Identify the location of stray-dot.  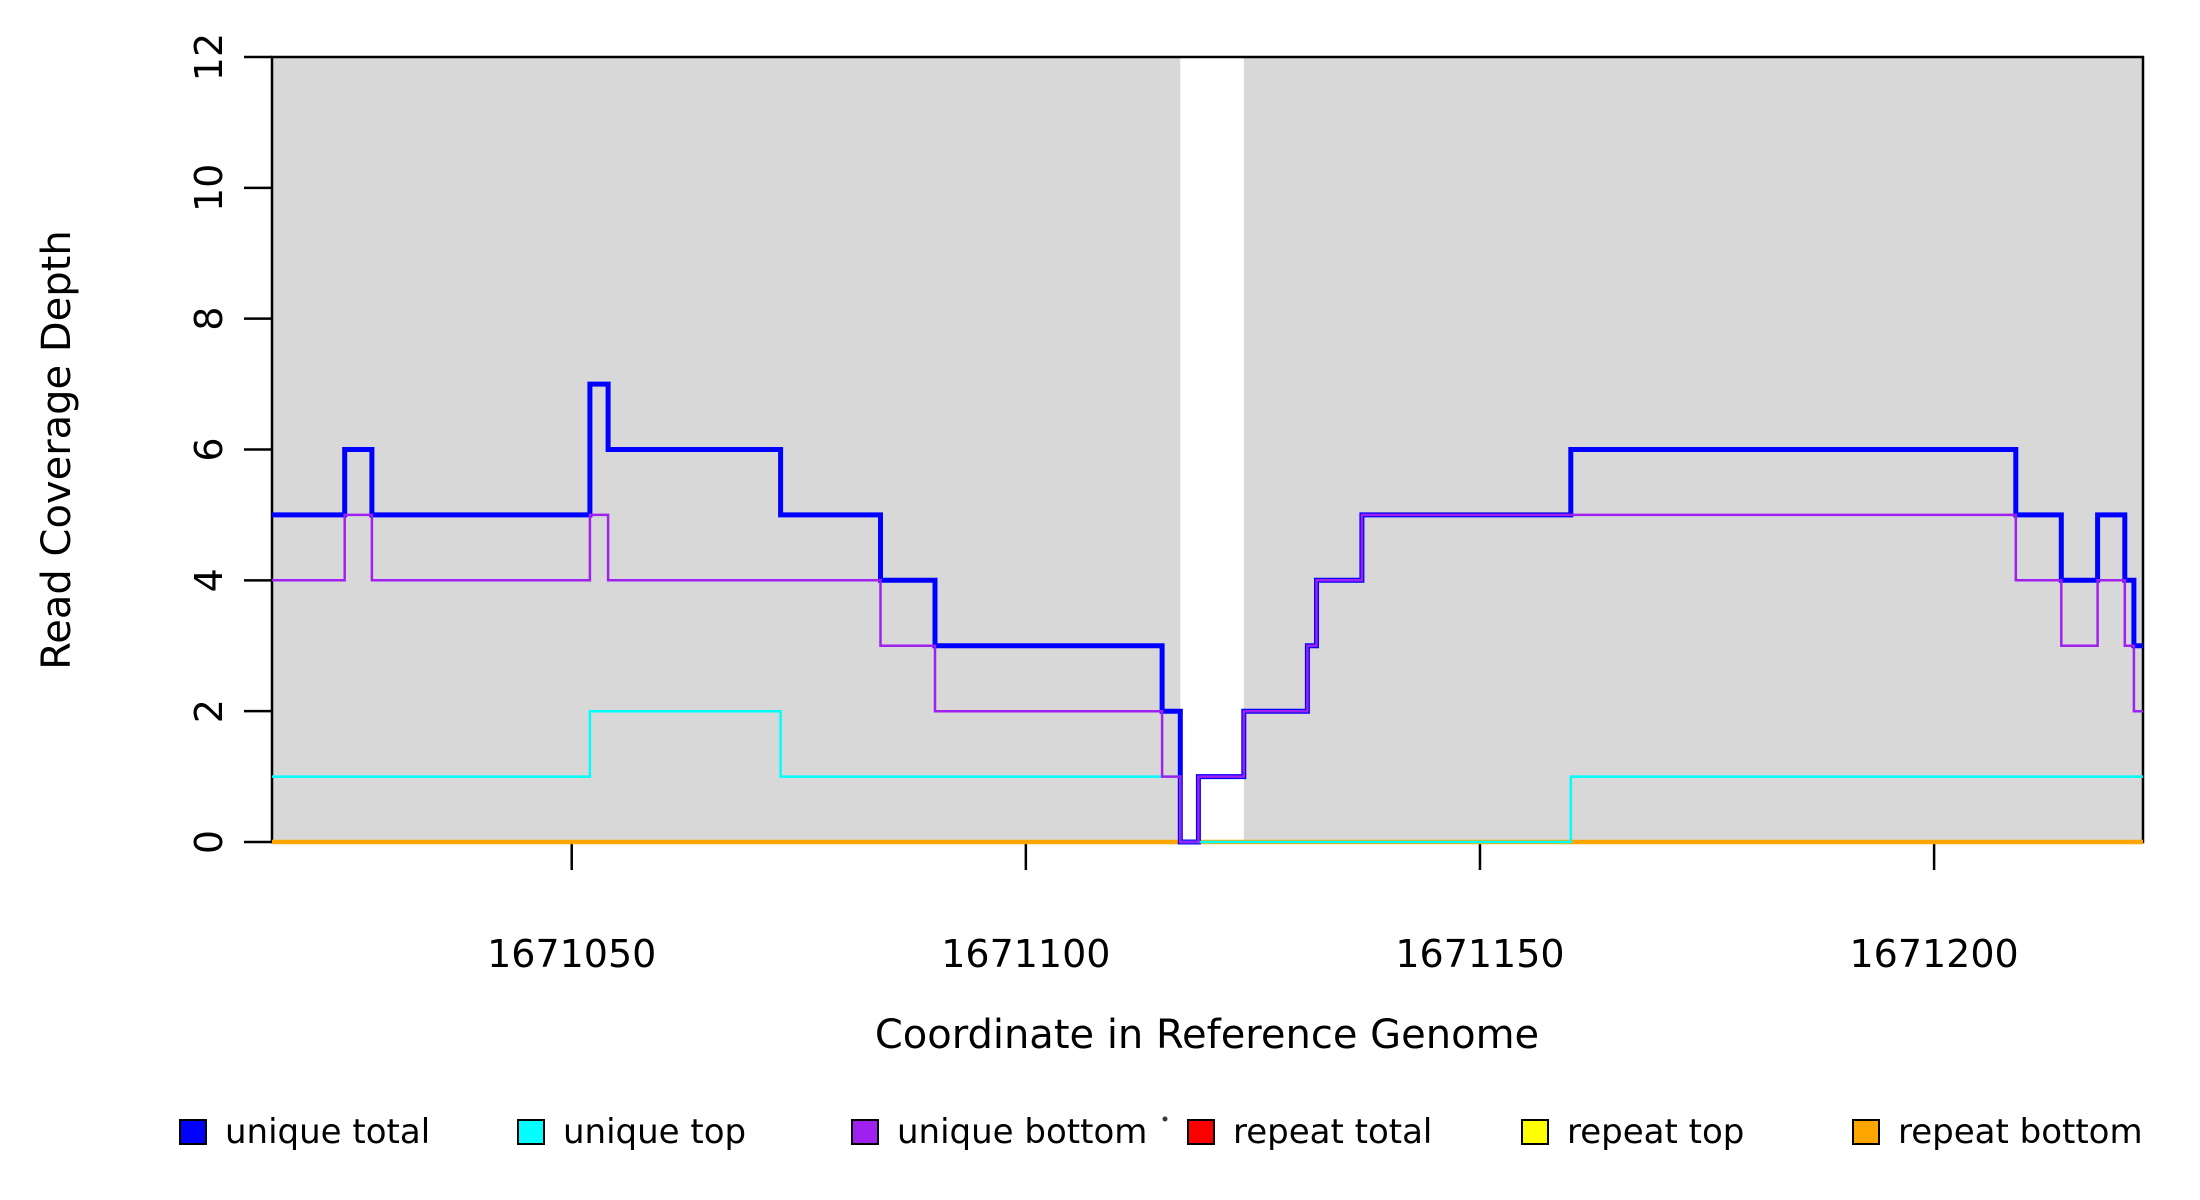
(1165, 1119).